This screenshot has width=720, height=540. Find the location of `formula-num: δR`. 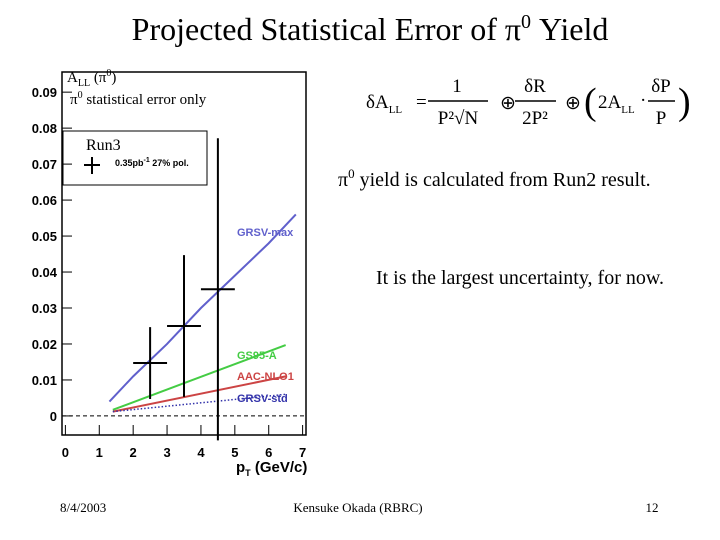

formula-num: δR is located at coordinates (535, 86).